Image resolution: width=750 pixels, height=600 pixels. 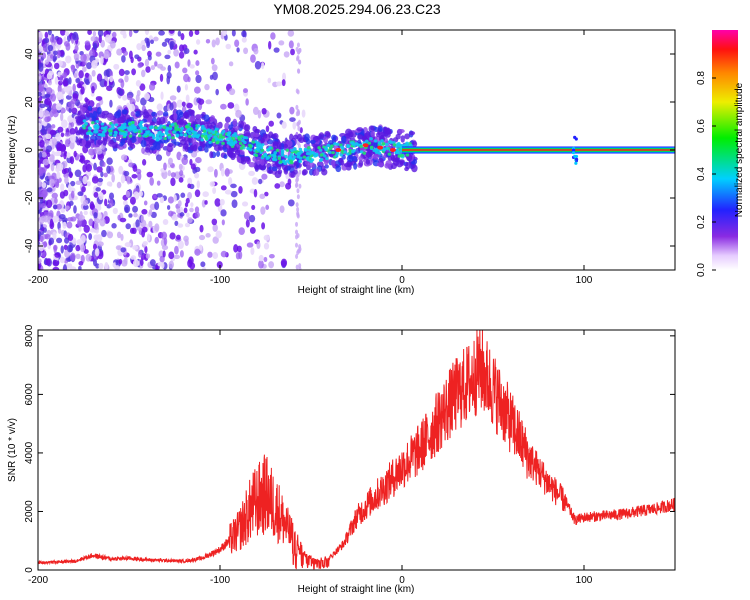 What do you see at coordinates (701, 270) in the screenshot?
I see `colorbar-tick-label: 0.0` at bounding box center [701, 270].